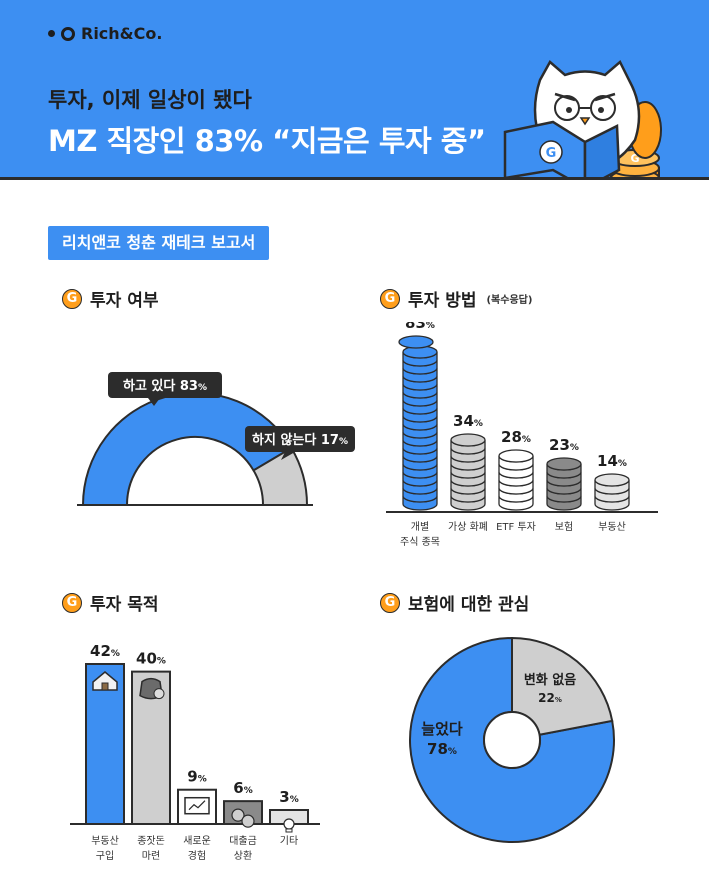  I want to click on brand-logo: Rich&Co., so click(105, 33).